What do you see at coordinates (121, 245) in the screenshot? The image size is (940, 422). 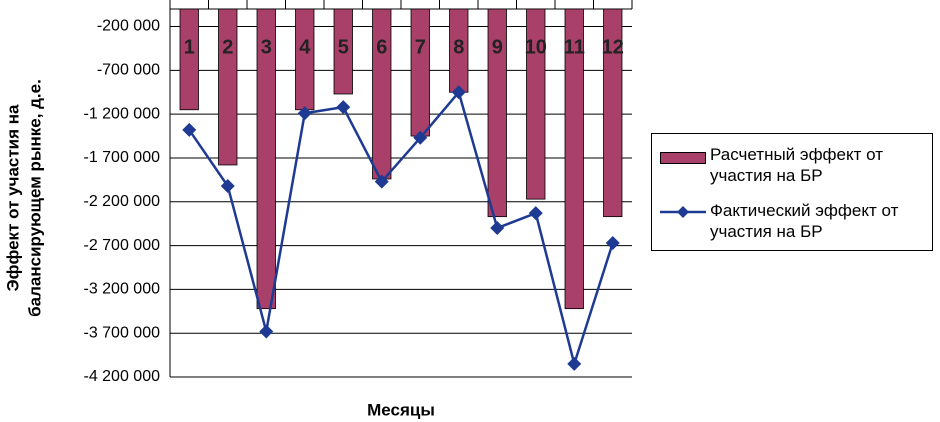 I see `y-tick-label: -2 700 000` at bounding box center [121, 245].